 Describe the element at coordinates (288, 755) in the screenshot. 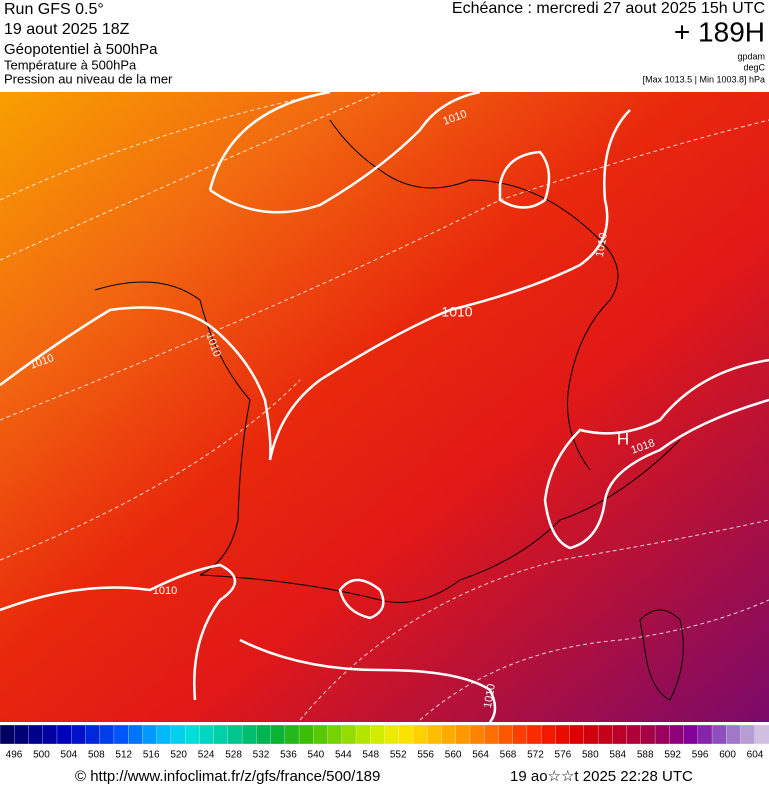

I see `legend-tick-label: 536` at that location.